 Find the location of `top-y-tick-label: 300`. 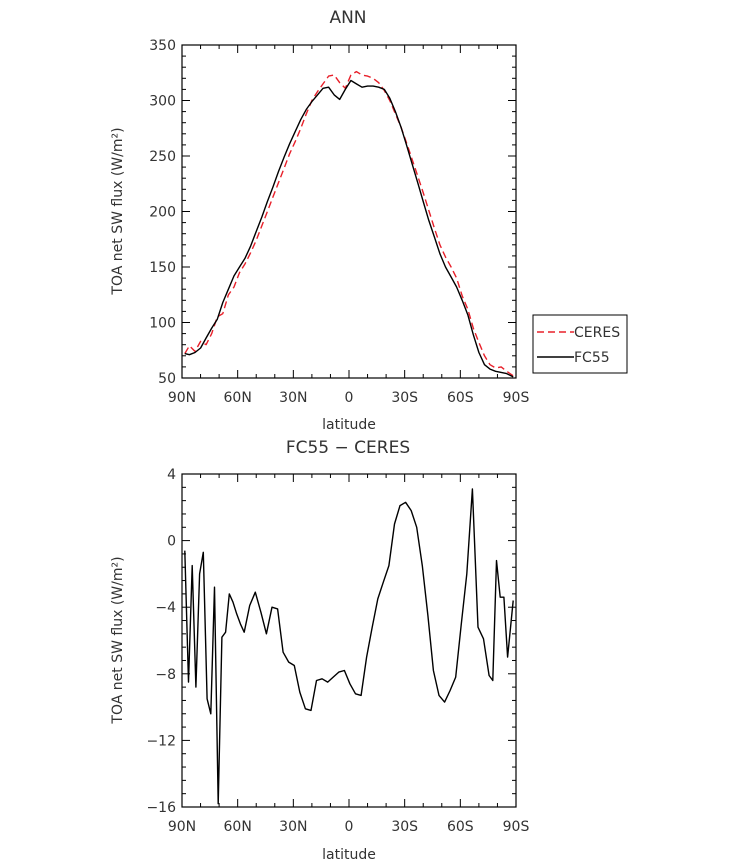

top-y-tick-label: 300 is located at coordinates (162, 102).